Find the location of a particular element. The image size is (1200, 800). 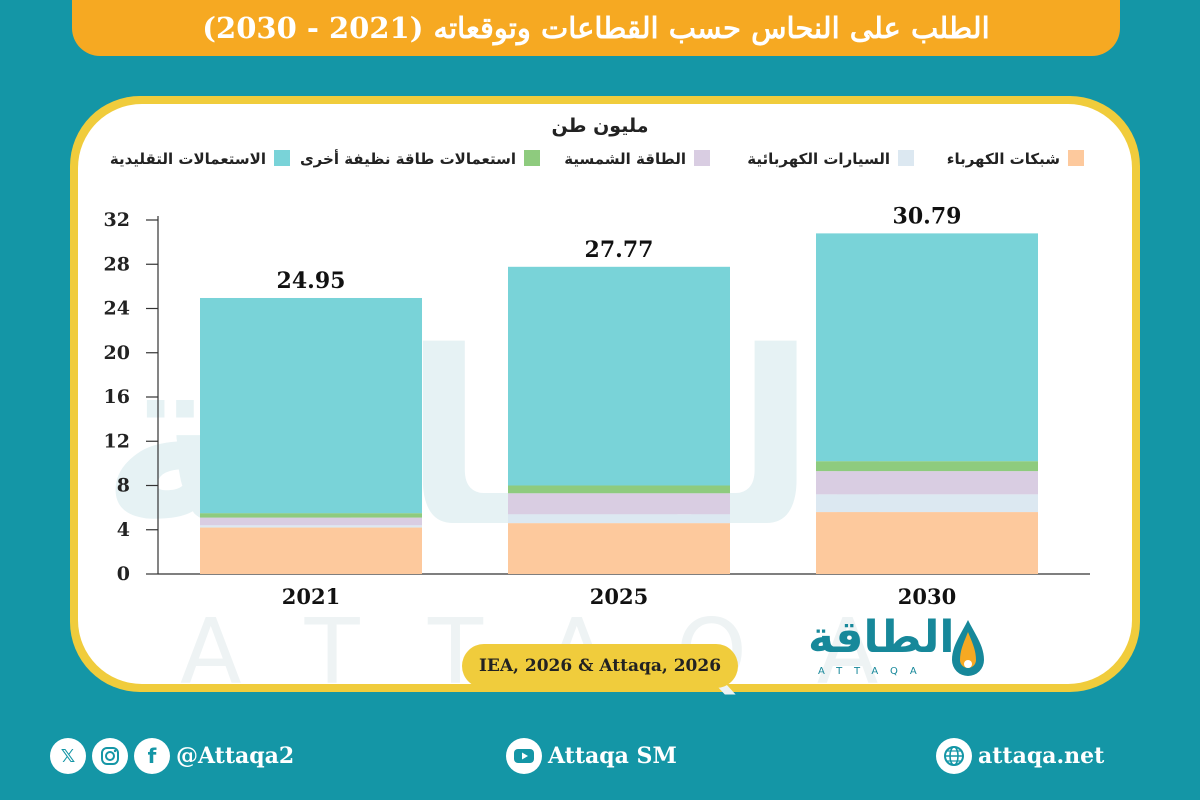

brand-logo-text: الطاقة is located at coordinates (881, 637).